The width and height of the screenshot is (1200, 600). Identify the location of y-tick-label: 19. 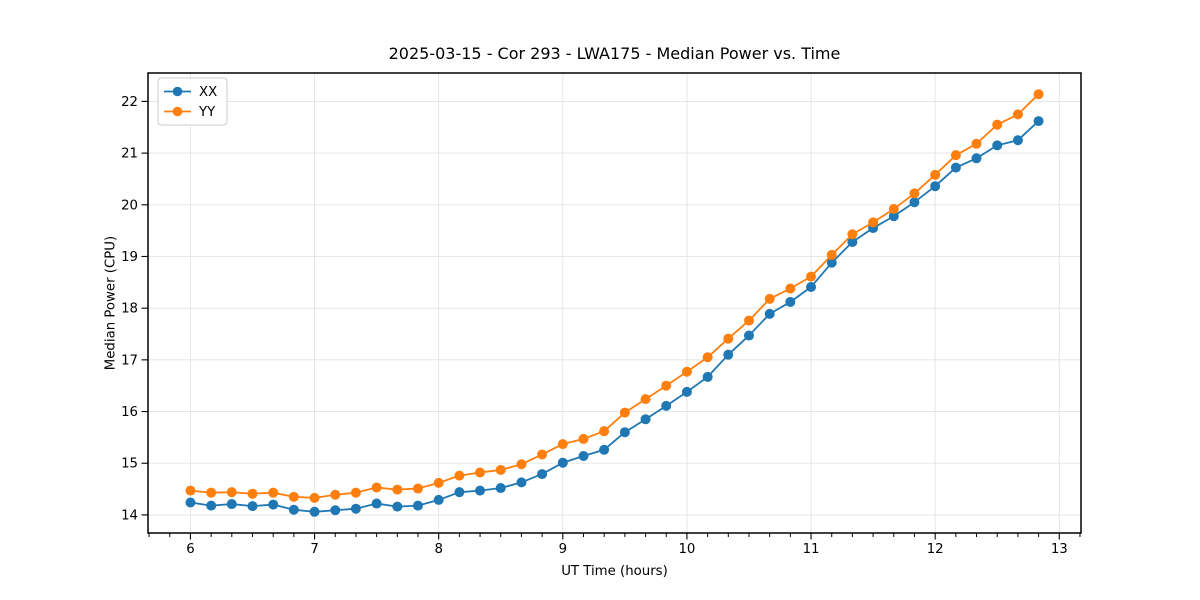
(129, 257).